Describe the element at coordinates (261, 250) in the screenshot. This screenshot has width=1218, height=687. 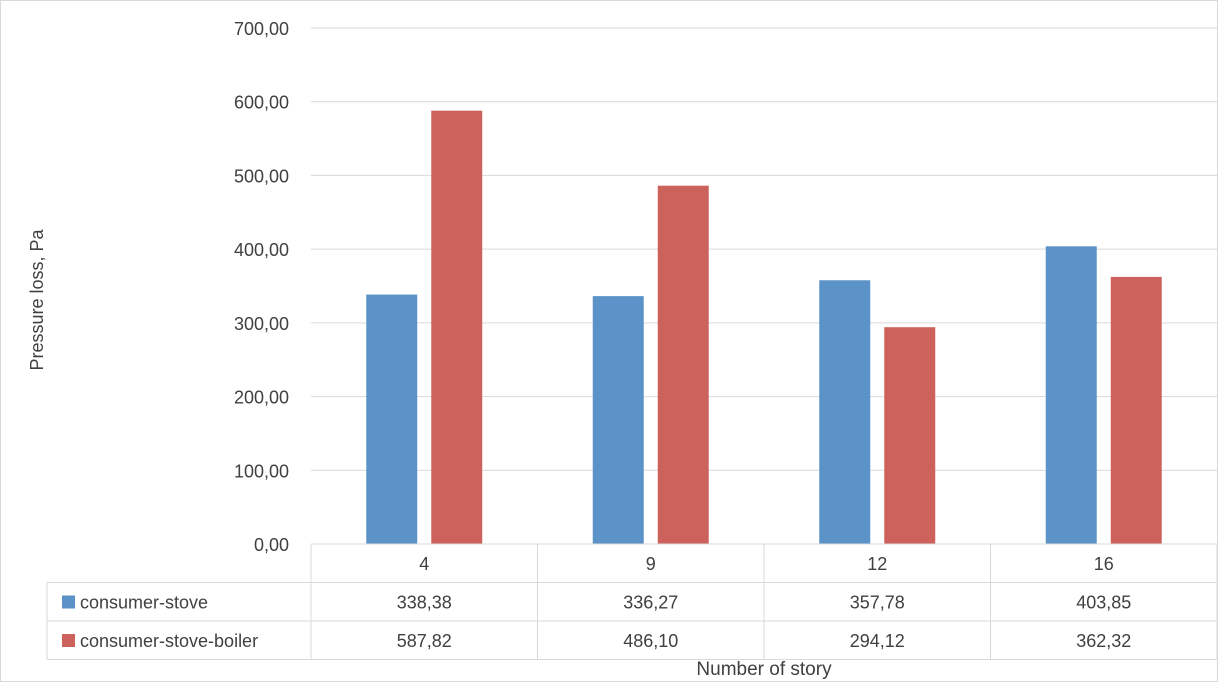
I see `y-tick-label: 400,00` at that location.